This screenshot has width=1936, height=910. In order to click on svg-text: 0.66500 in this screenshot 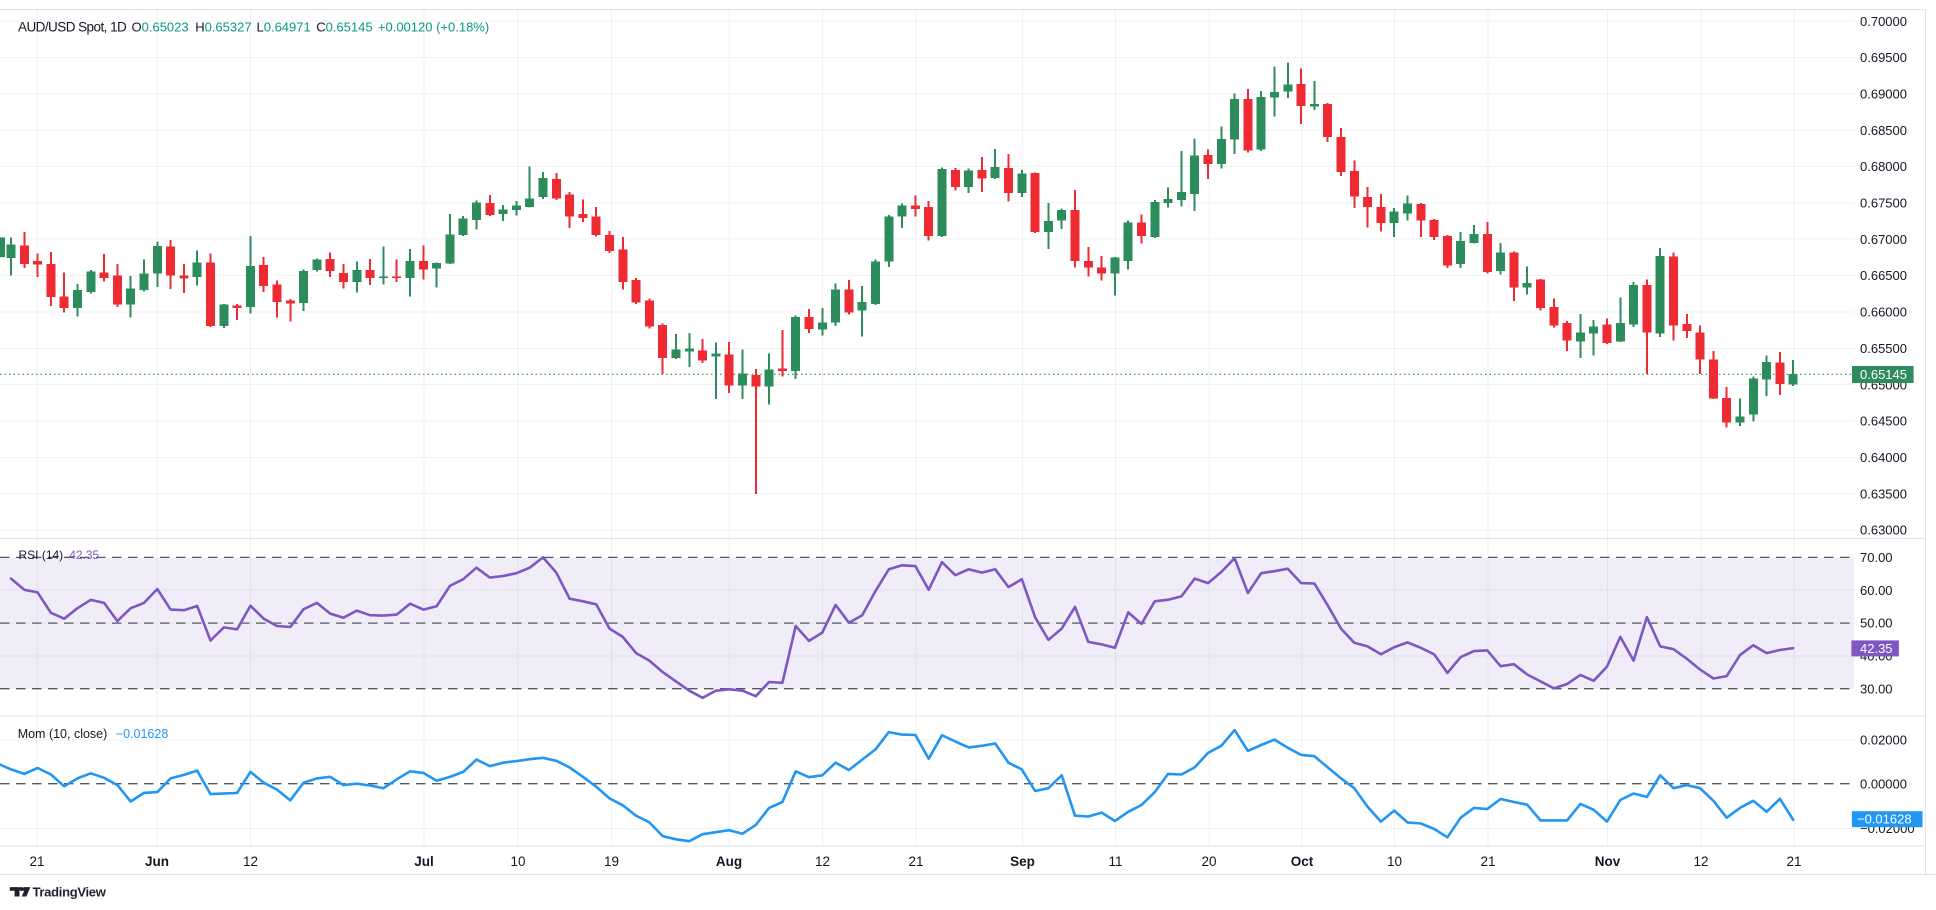, I will do `click(1883, 275)`.